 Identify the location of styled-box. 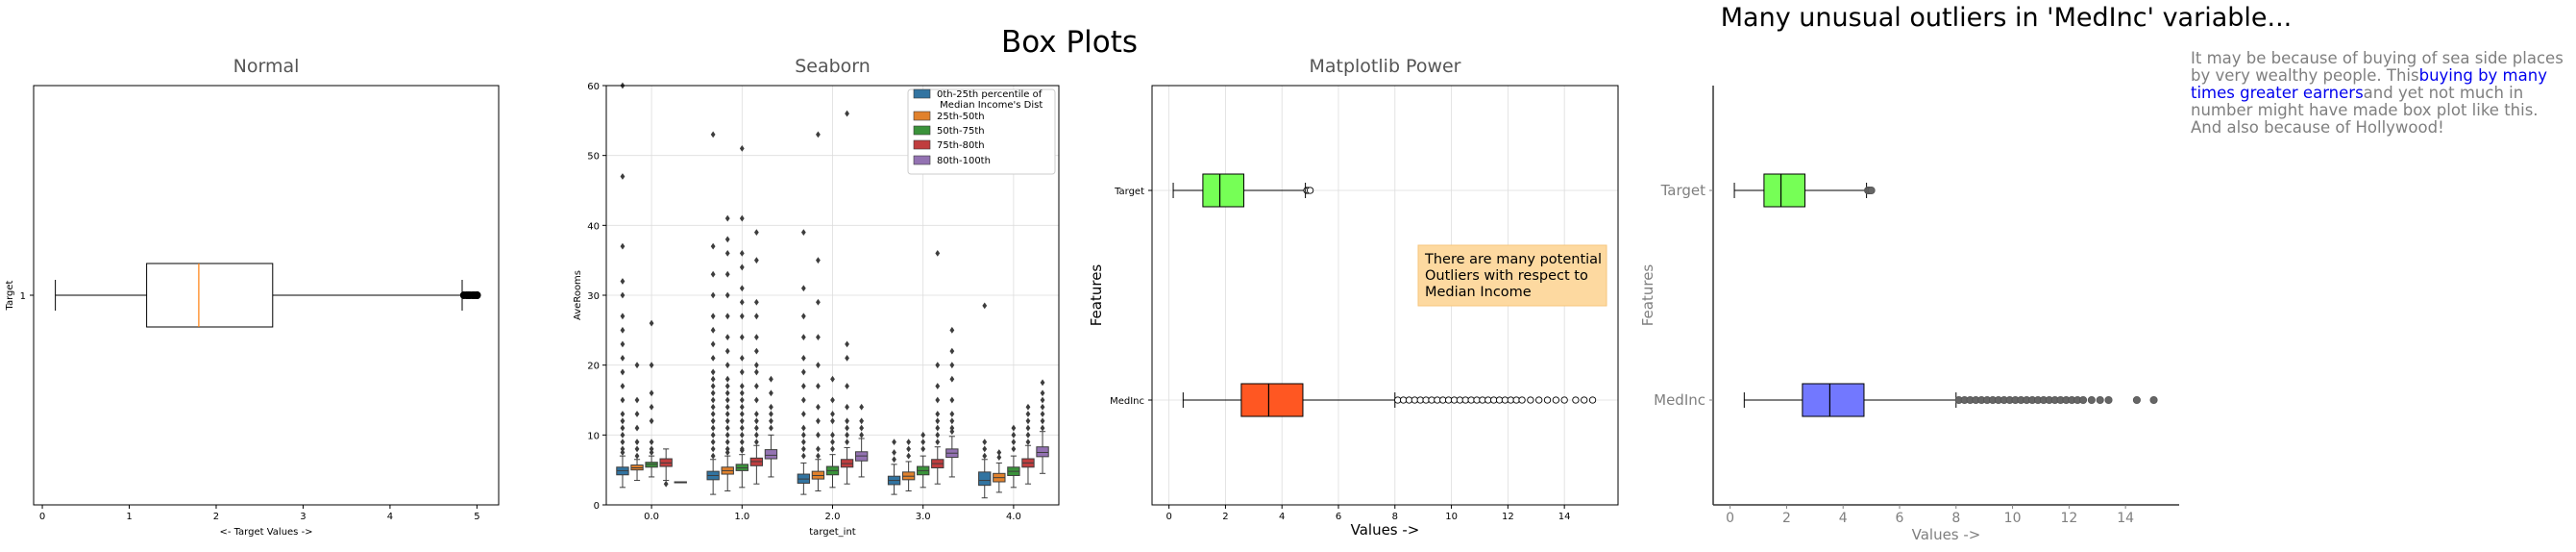
(1784, 190).